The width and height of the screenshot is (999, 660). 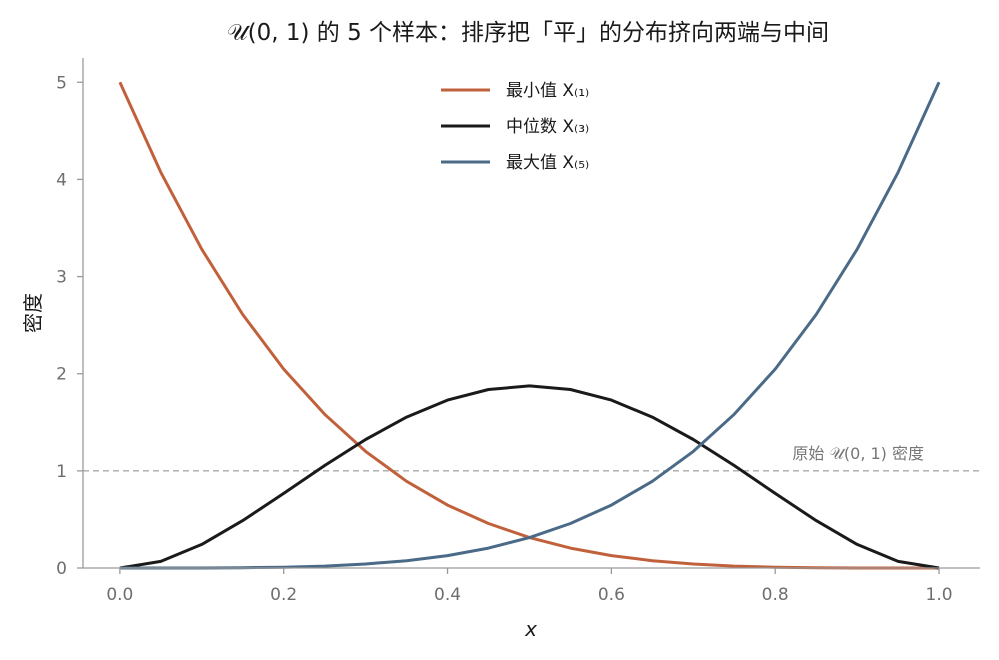 I want to click on legend-label-3: 最大值 X₍₅₎, so click(x=547, y=163).